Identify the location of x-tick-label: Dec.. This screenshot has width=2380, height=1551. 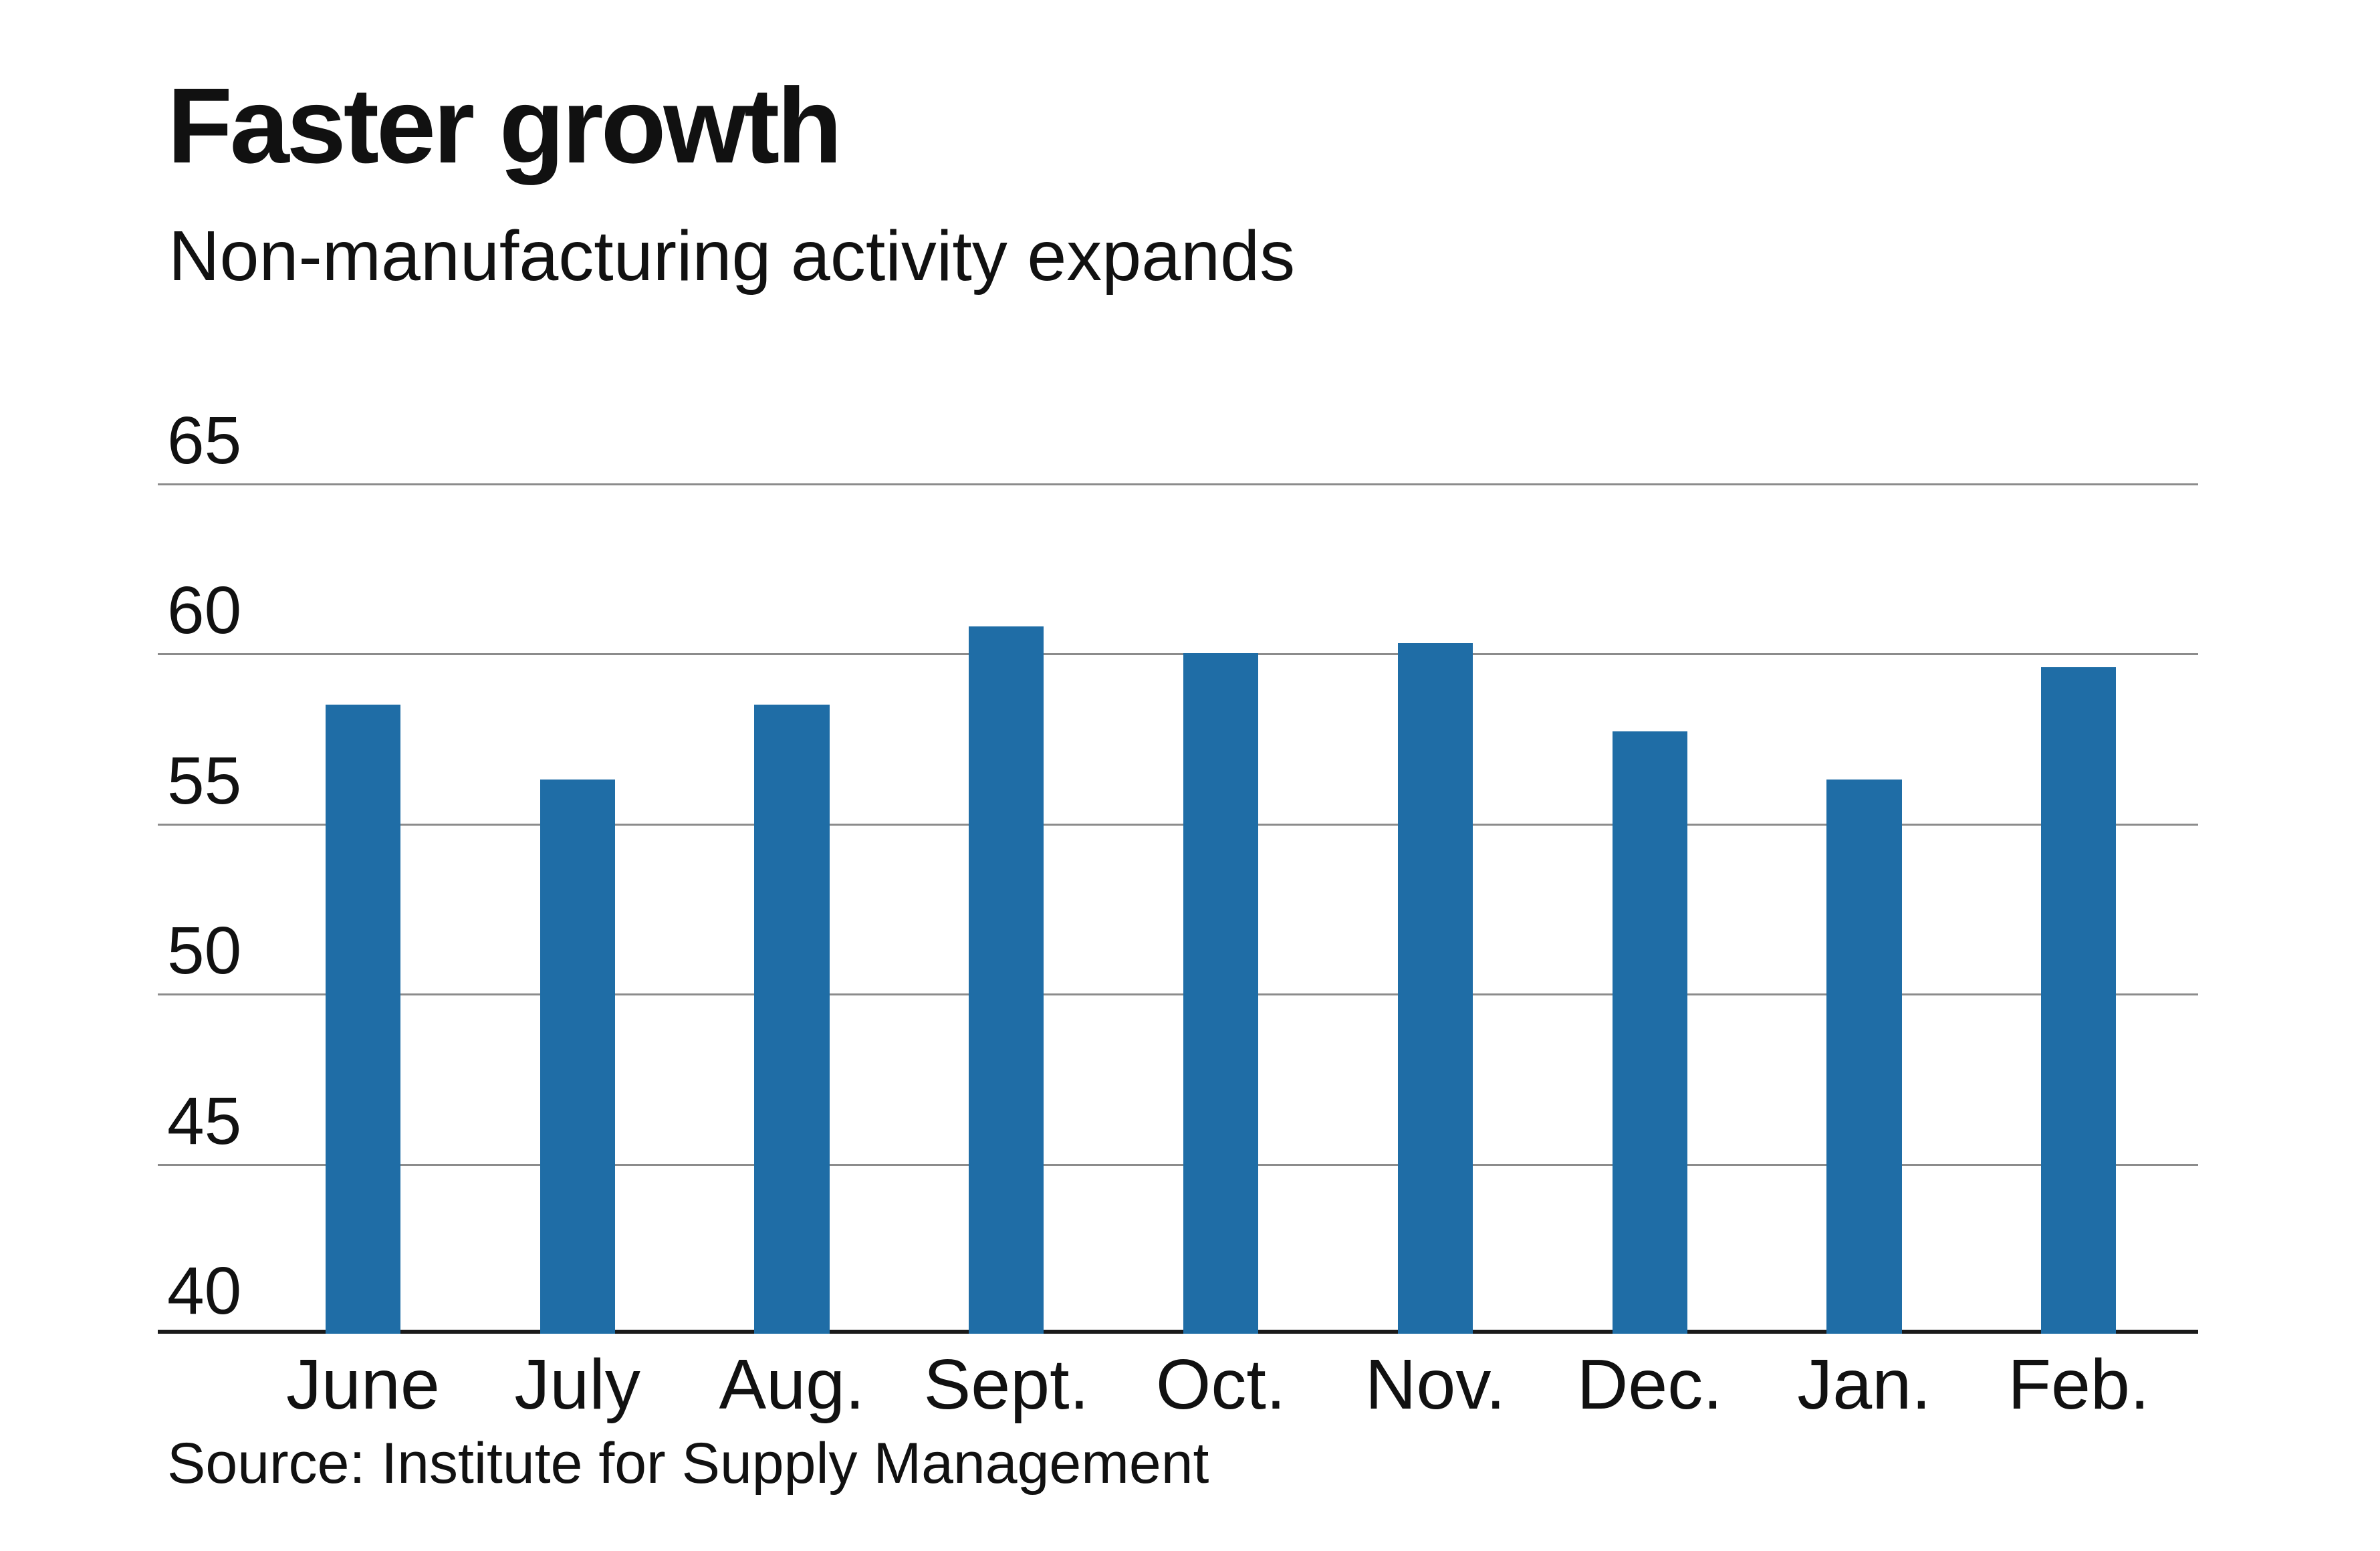
(1649, 1385).